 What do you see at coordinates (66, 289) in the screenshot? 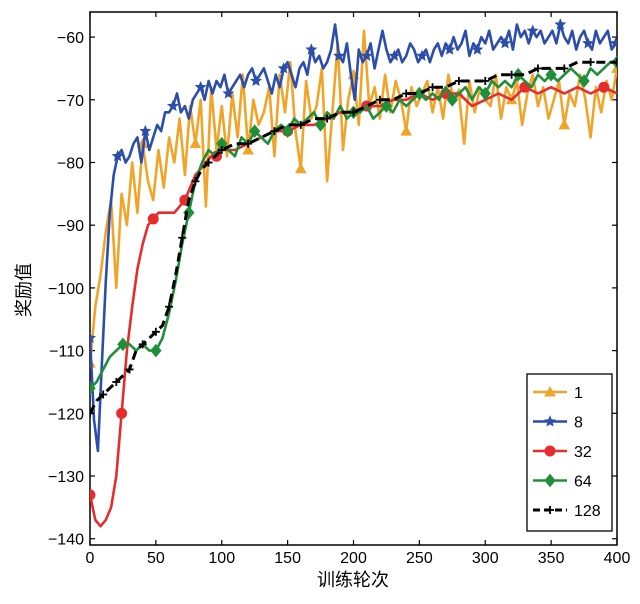
I see `y-tick-label: −100` at bounding box center [66, 289].